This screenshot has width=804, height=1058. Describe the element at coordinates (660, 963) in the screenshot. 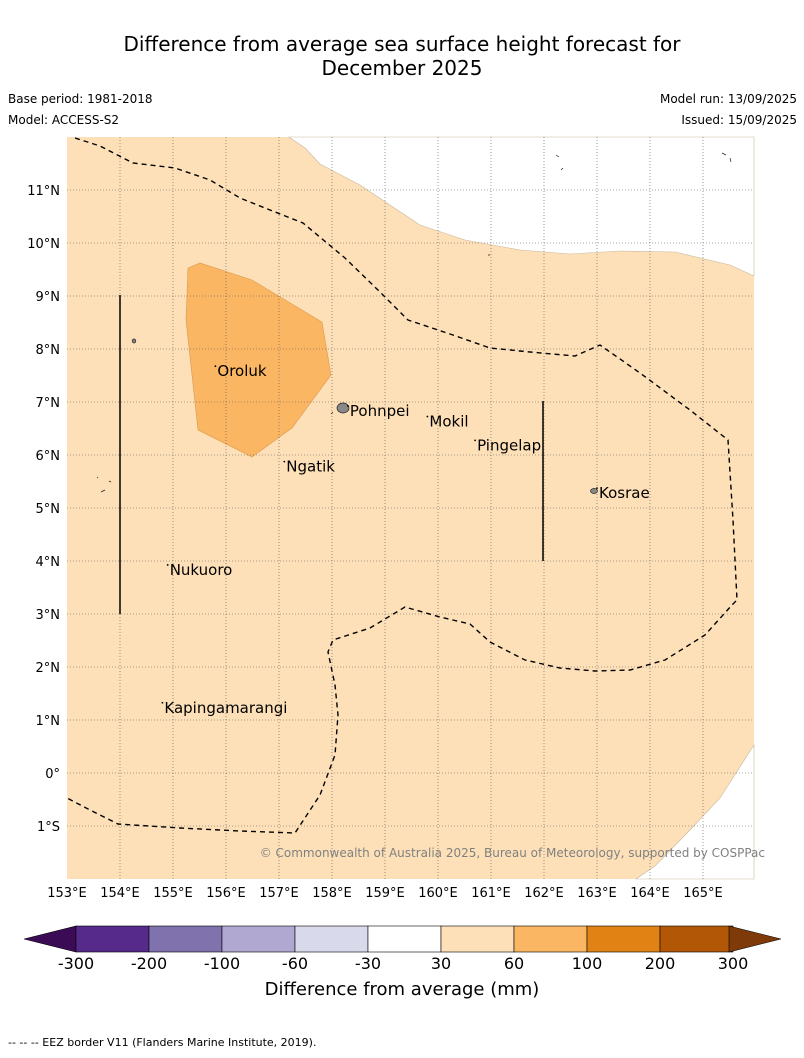

I see `colorbar-tick-label: 200` at that location.